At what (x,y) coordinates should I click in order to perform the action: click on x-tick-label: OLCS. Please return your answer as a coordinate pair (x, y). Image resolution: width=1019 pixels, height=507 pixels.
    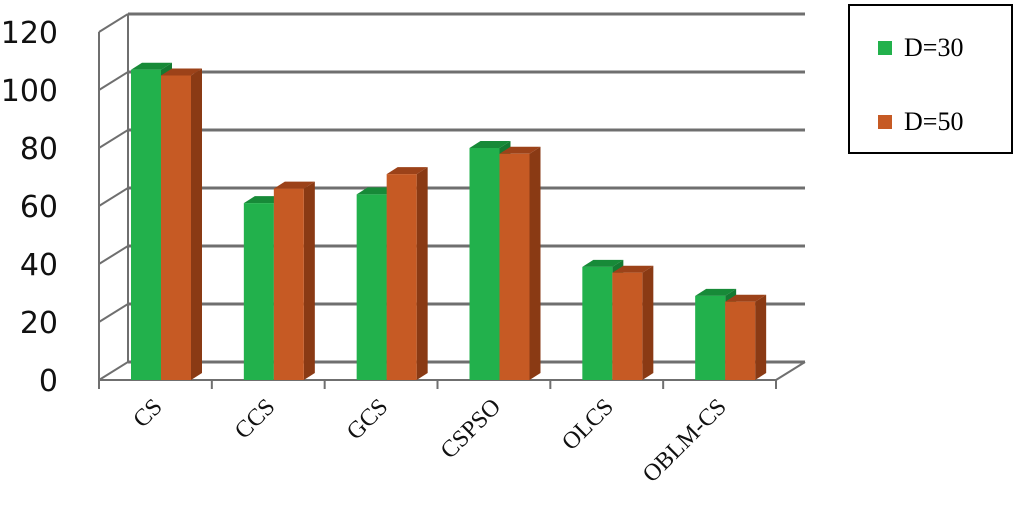
    Looking at the image, I should click on (588, 425).